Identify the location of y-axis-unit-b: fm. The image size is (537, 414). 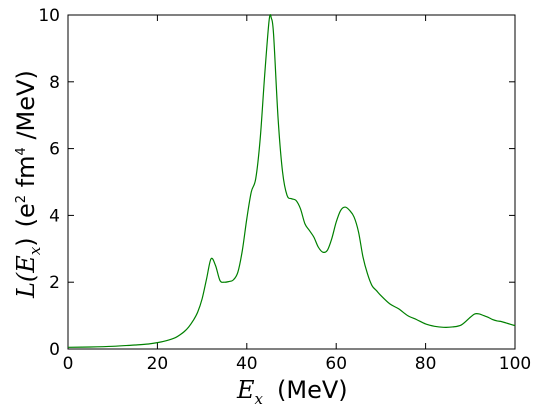
(26, 174).